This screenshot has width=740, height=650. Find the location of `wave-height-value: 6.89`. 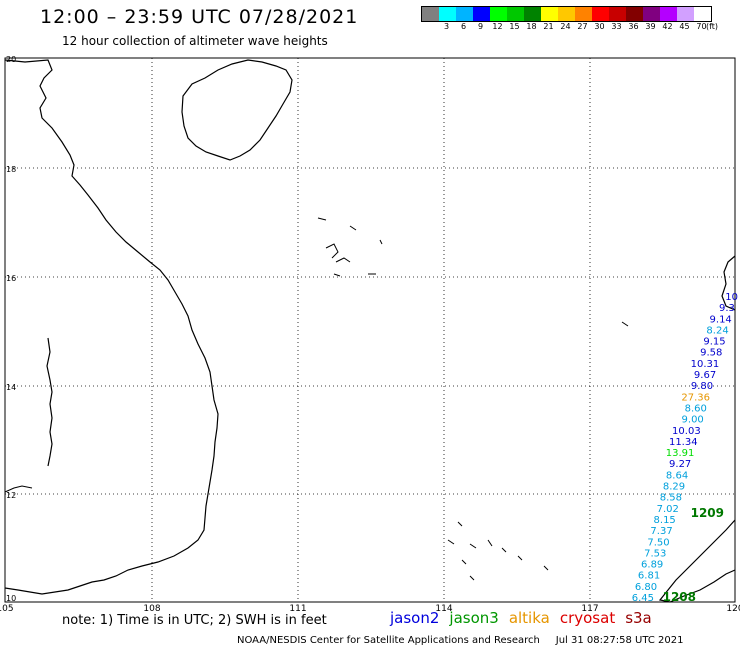

wave-height-value: 6.89 is located at coordinates (652, 565).